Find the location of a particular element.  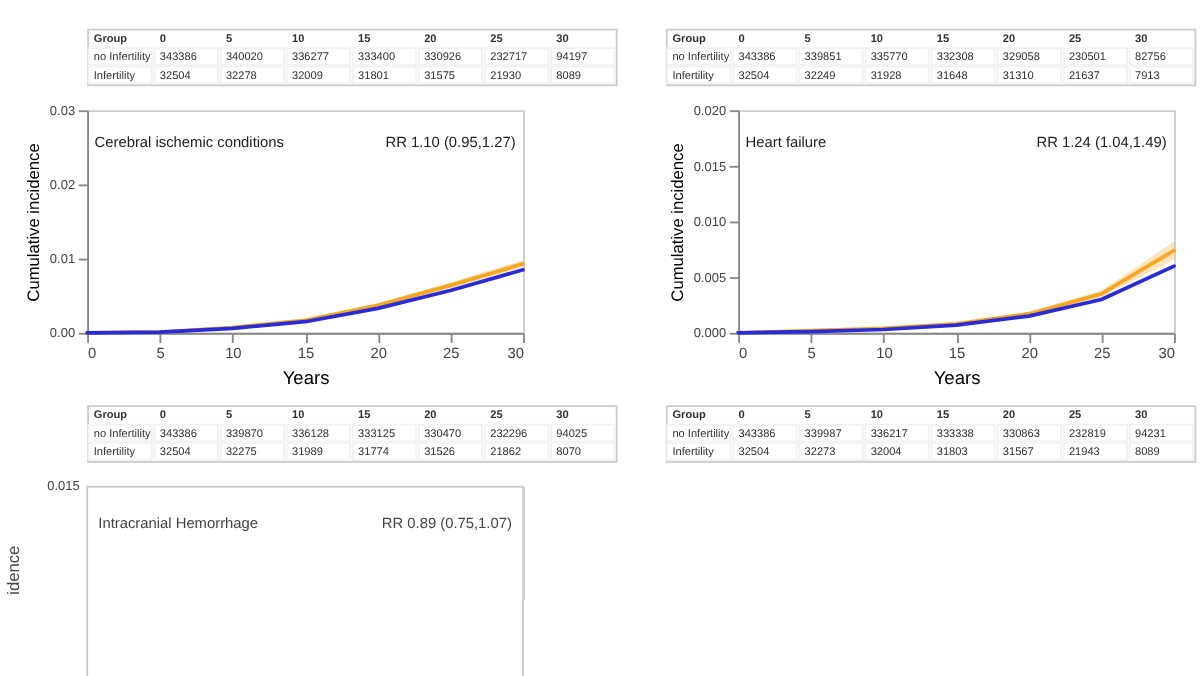

annotation: Heart failure is located at coordinates (786, 142).